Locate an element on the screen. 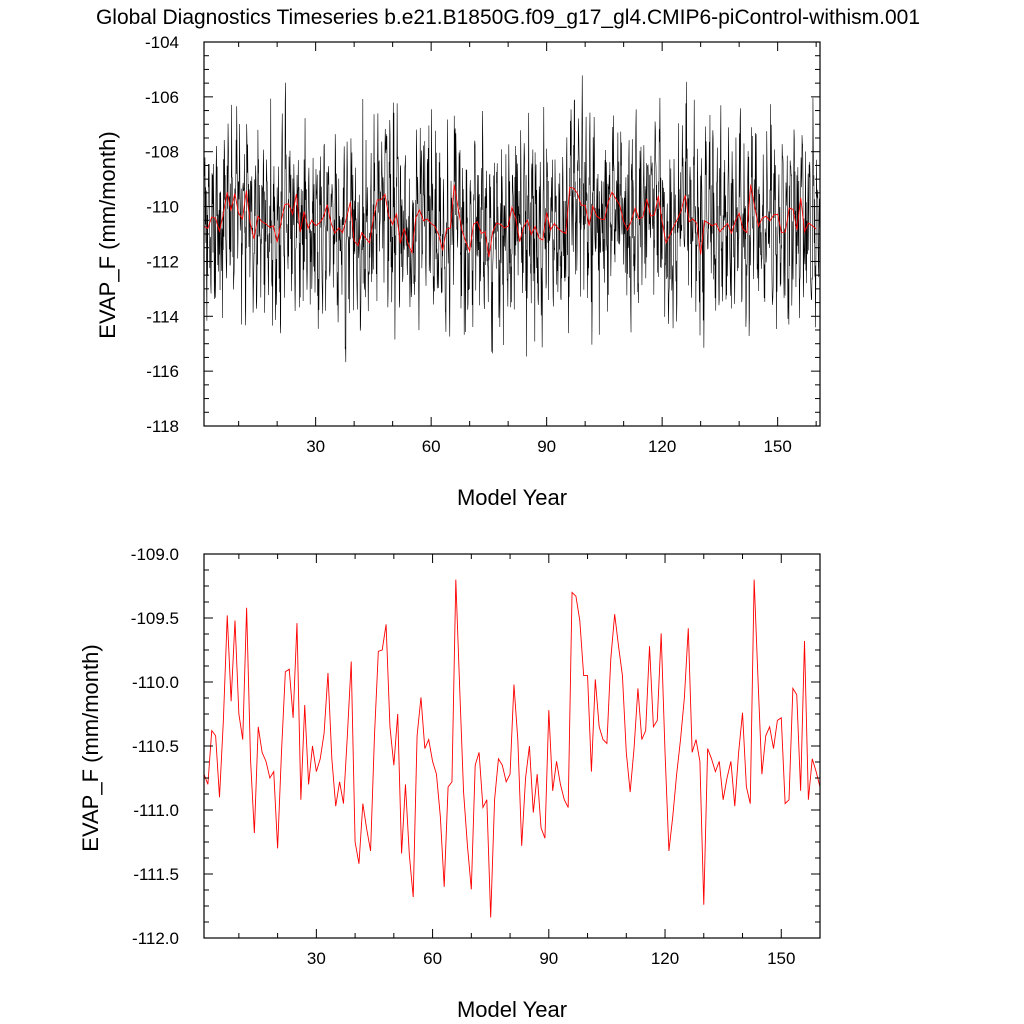 This screenshot has width=1024, height=1024. x-tick-label-chart1: 90 is located at coordinates (548, 958).